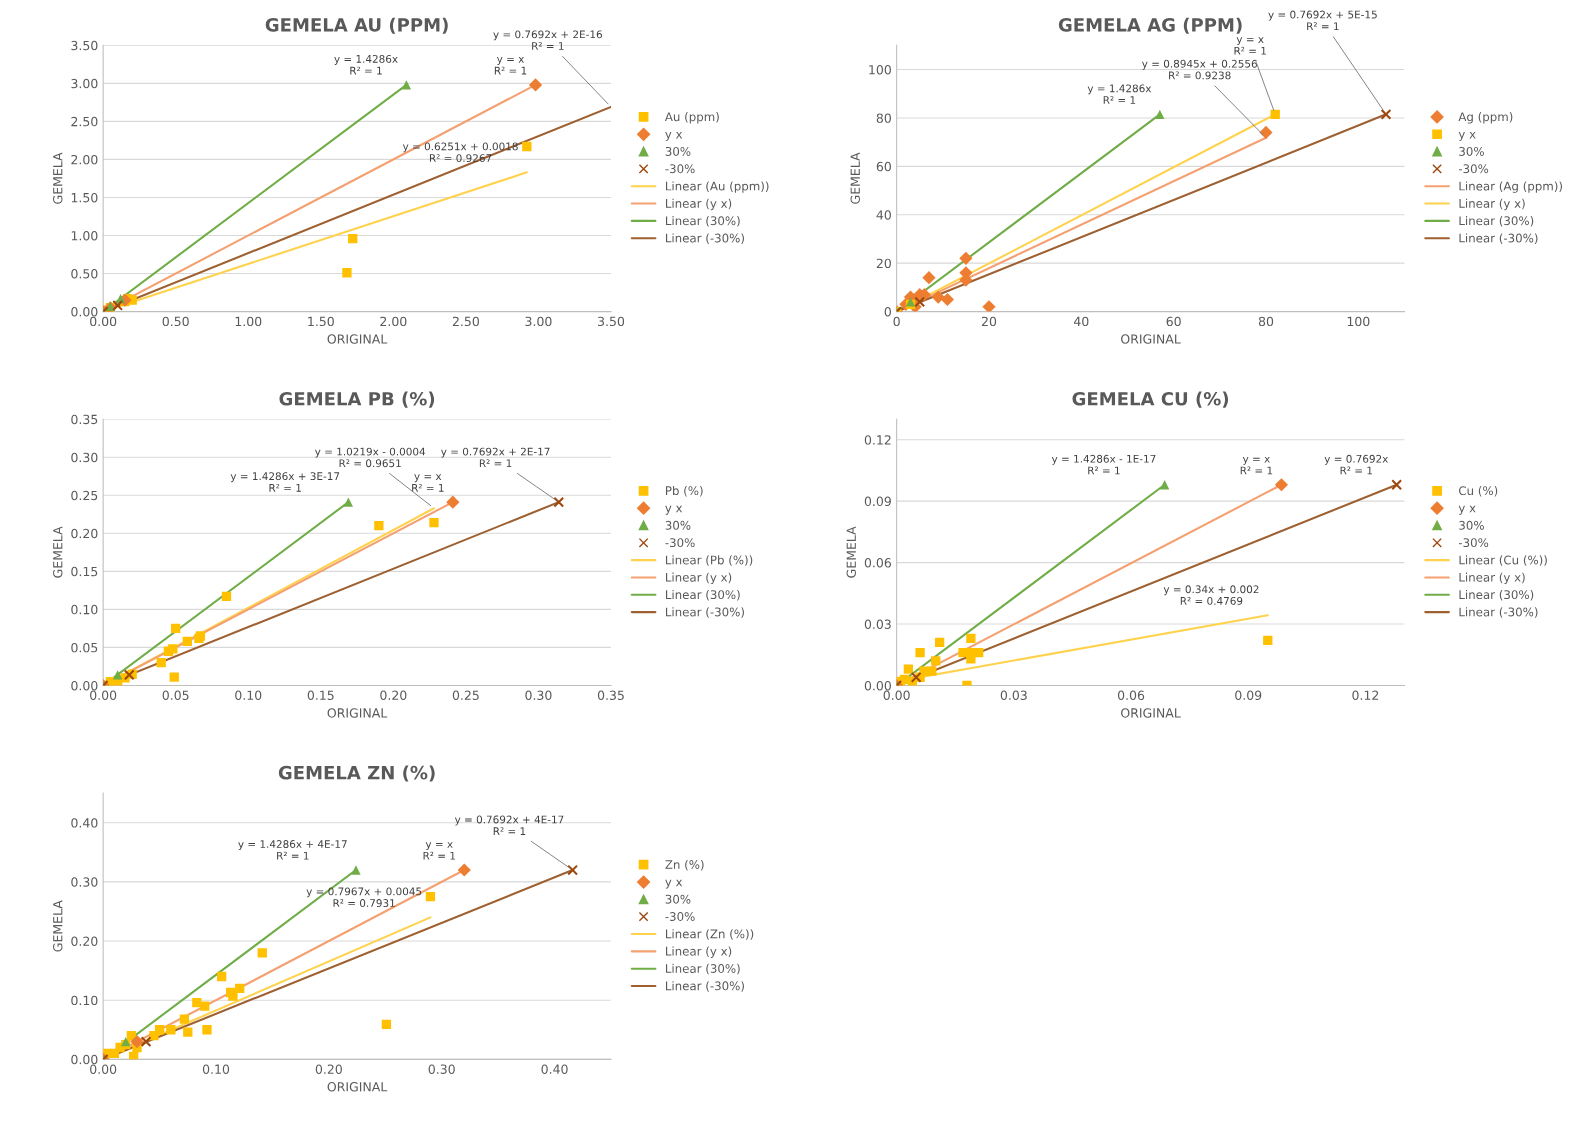 This screenshot has height=1133, width=1587. Describe the element at coordinates (84, 197) in the screenshot. I see `y-tick-label: 1.50` at that location.